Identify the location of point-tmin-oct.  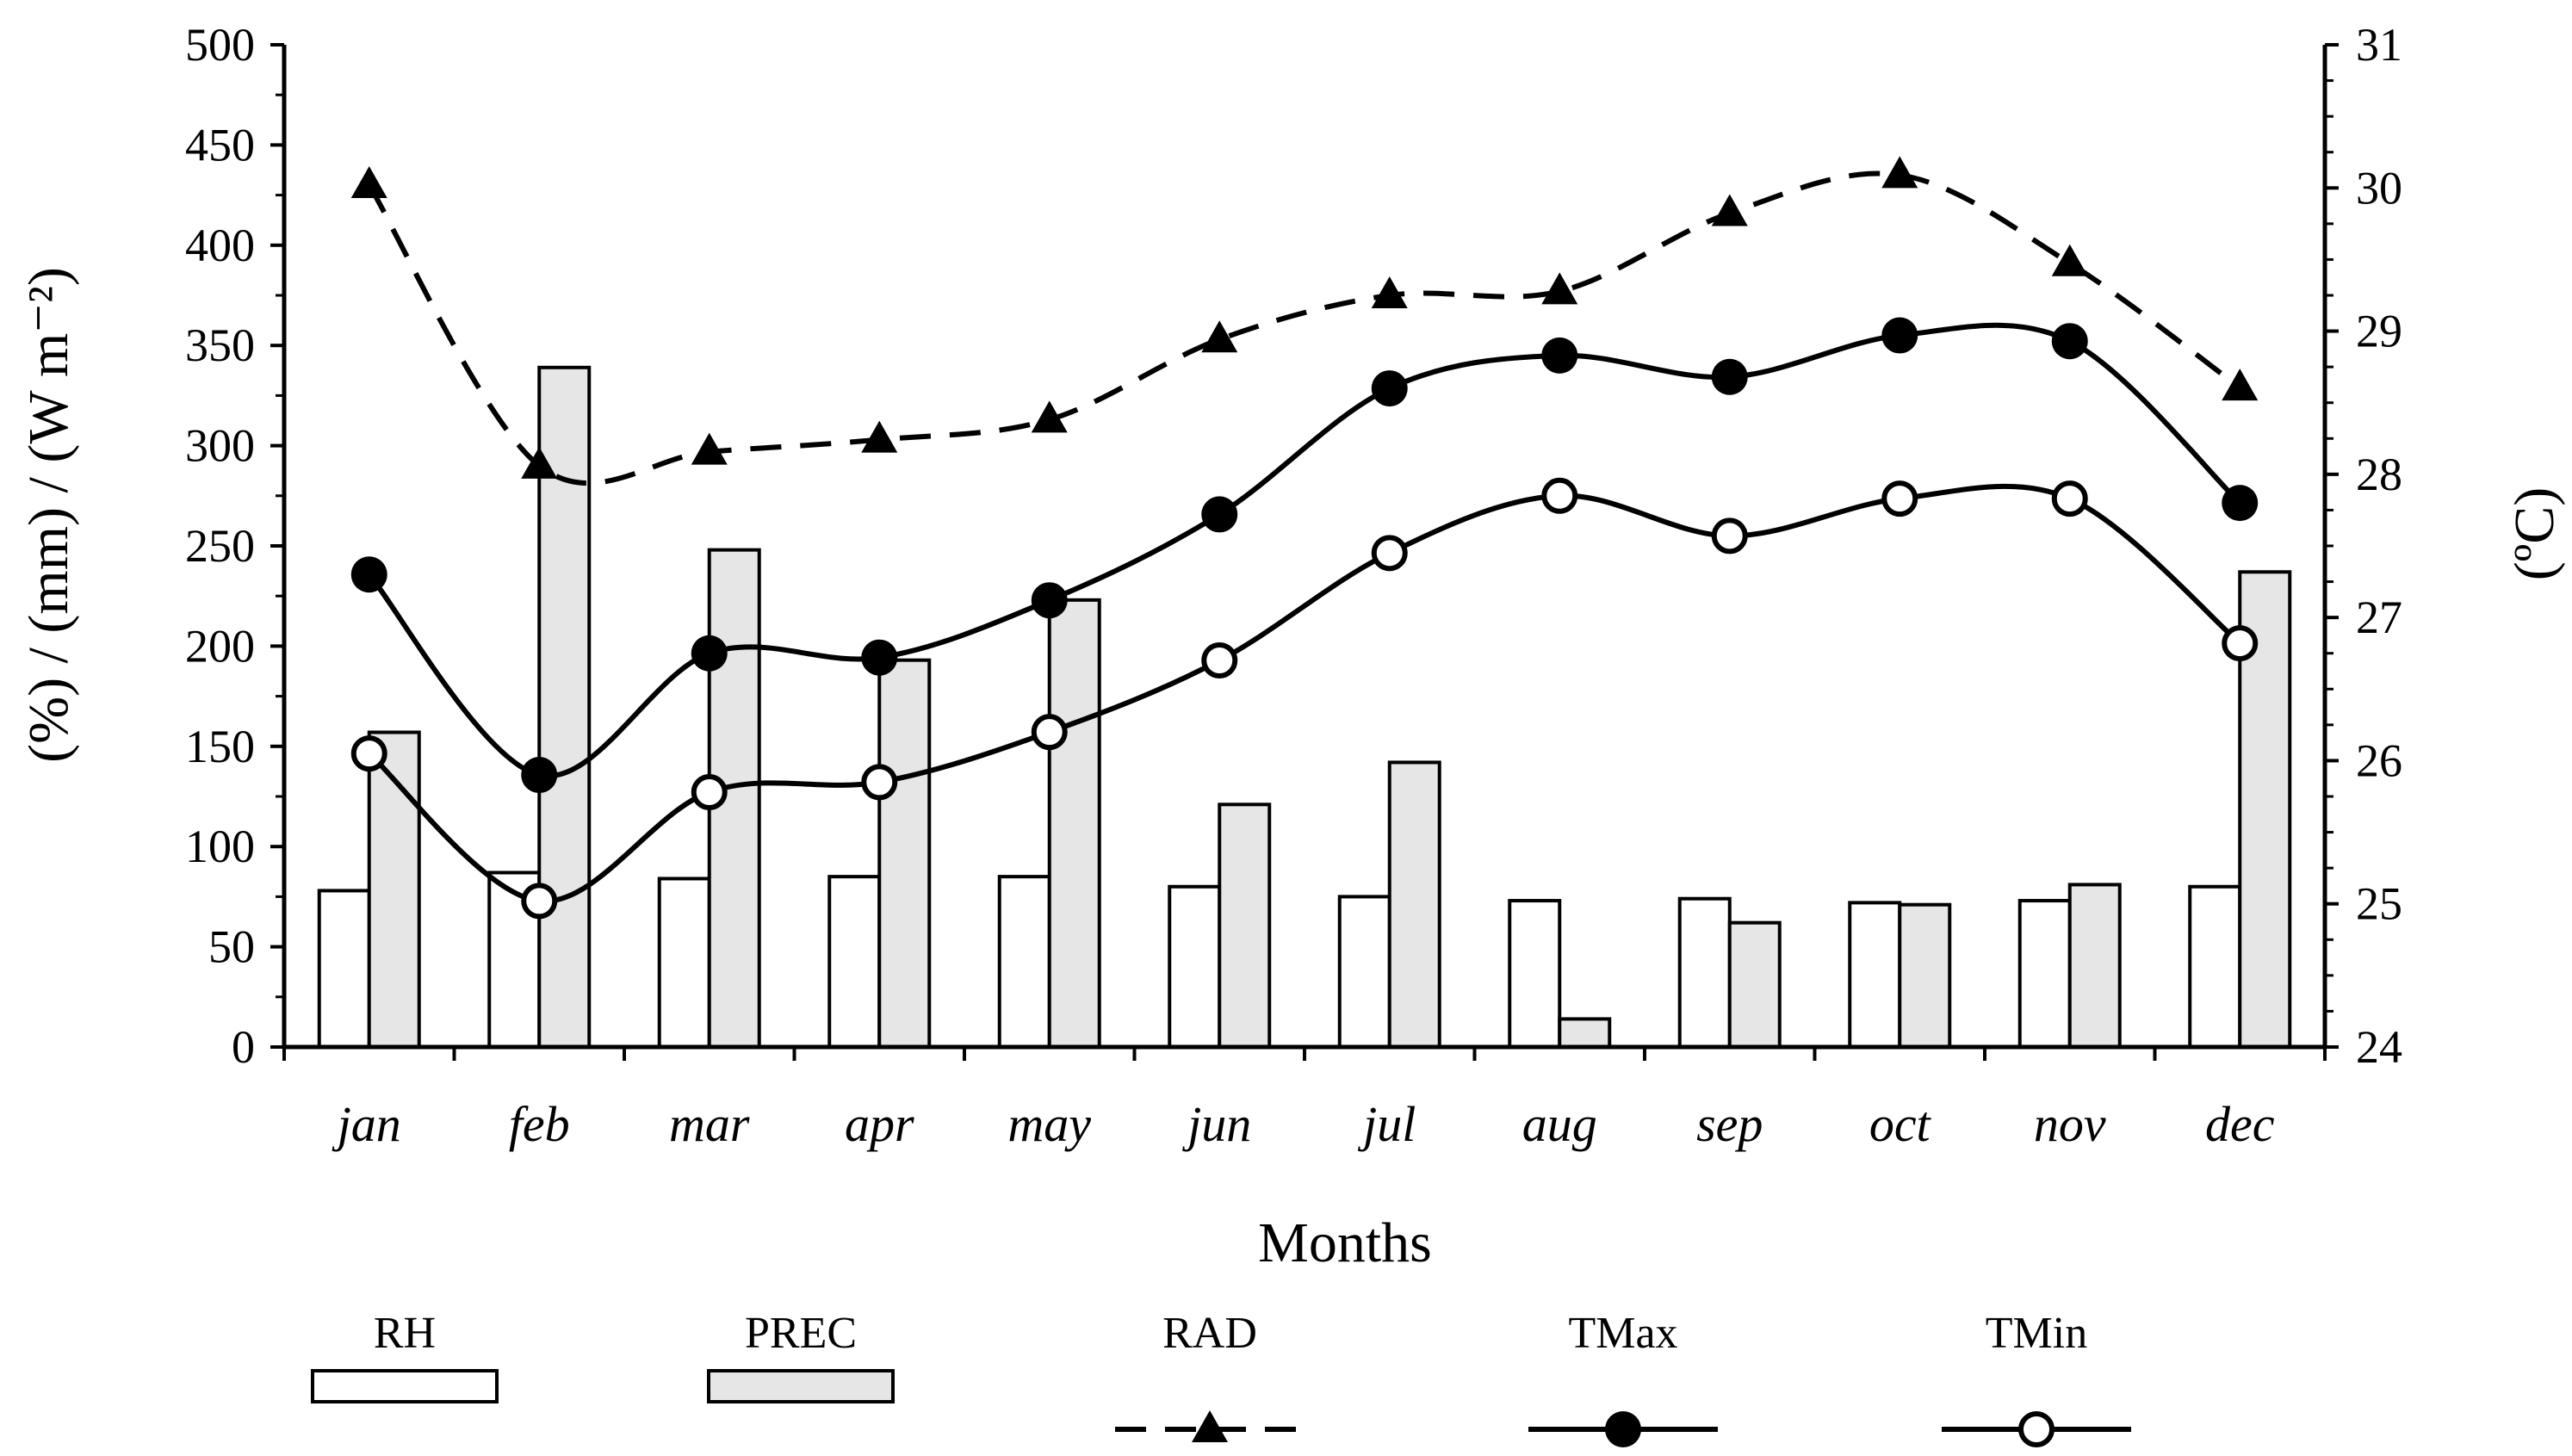
(1900, 499).